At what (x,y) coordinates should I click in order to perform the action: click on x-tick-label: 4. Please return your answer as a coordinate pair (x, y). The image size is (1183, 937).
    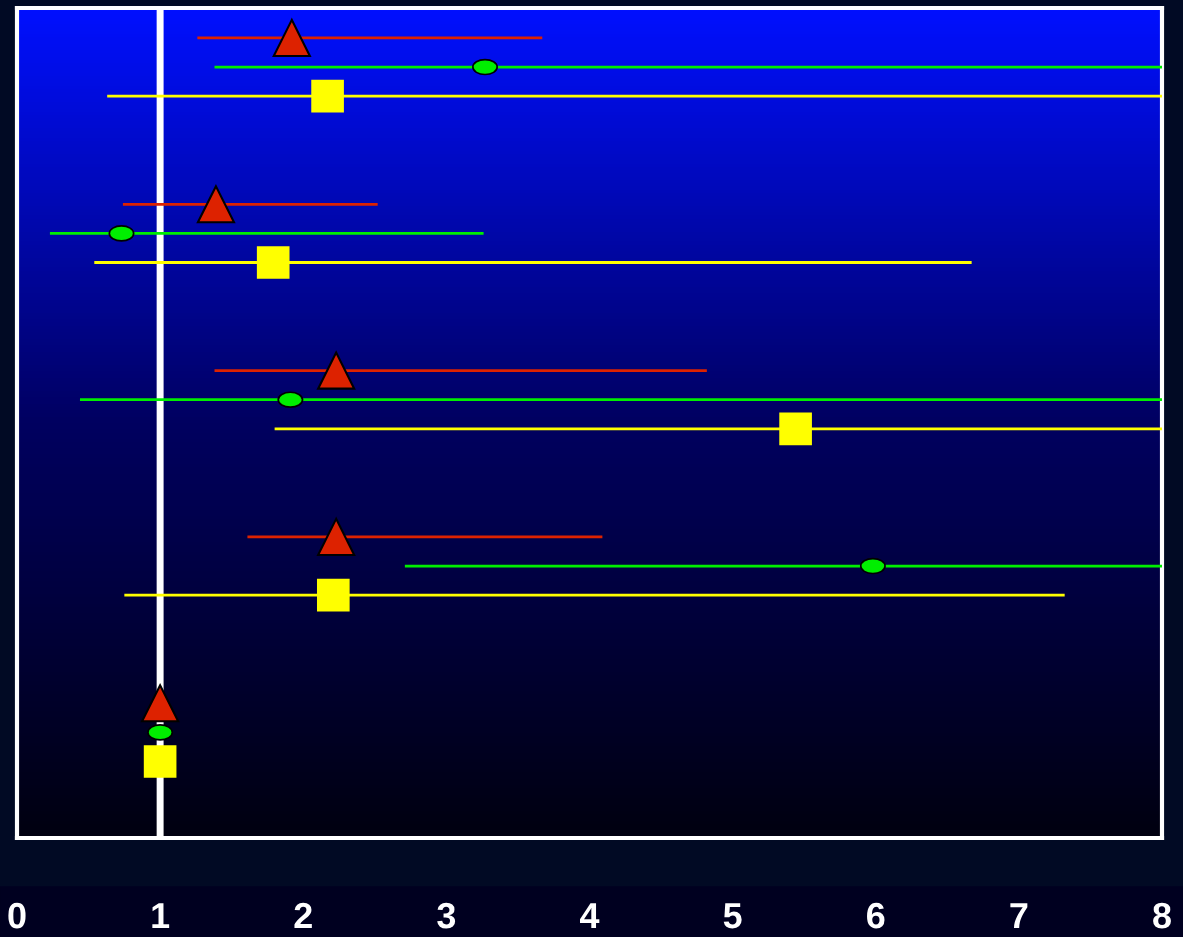
    Looking at the image, I should click on (590, 916).